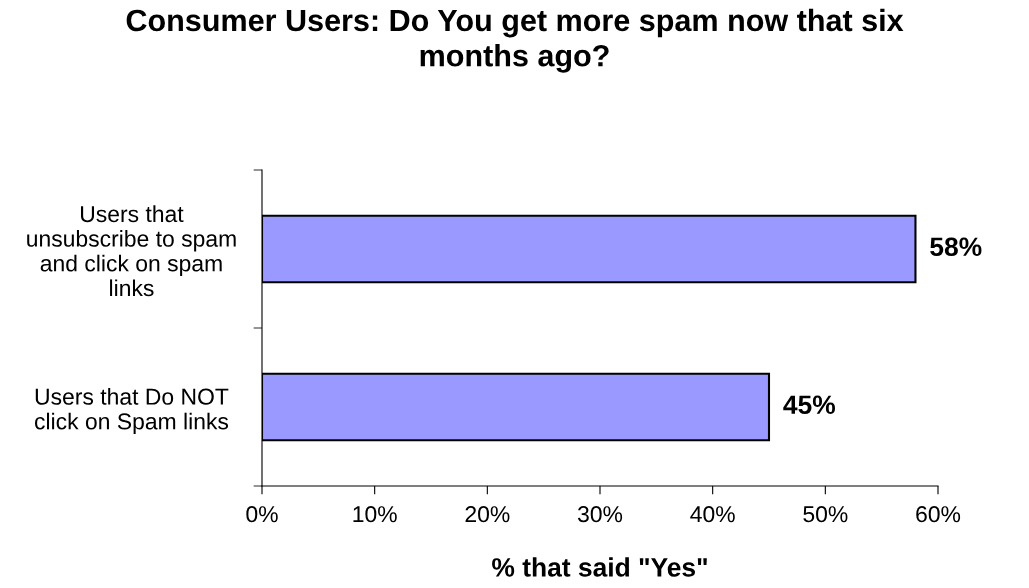 This screenshot has height=588, width=1029. What do you see at coordinates (262, 514) in the screenshot?
I see `x-tick-label: 0%` at bounding box center [262, 514].